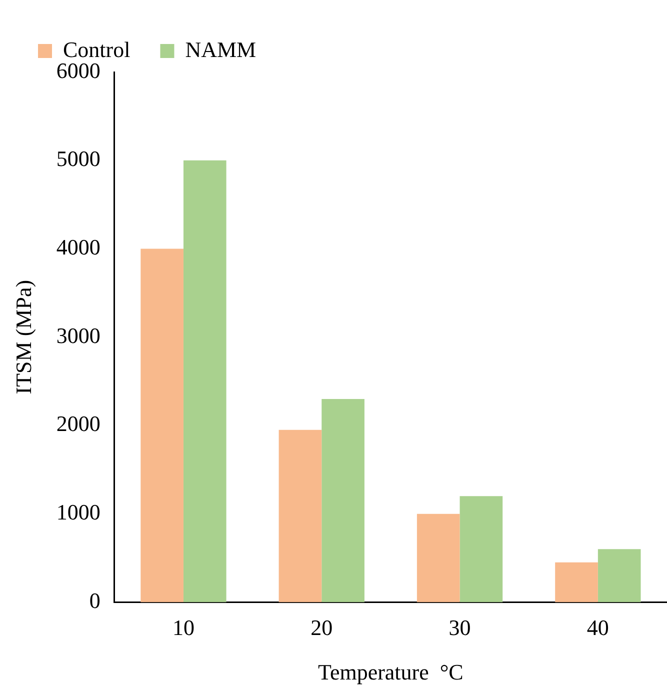 This screenshot has height=699, width=667. Describe the element at coordinates (23, 337) in the screenshot. I see `y-axis-title: ITSM (MPa)` at that location.